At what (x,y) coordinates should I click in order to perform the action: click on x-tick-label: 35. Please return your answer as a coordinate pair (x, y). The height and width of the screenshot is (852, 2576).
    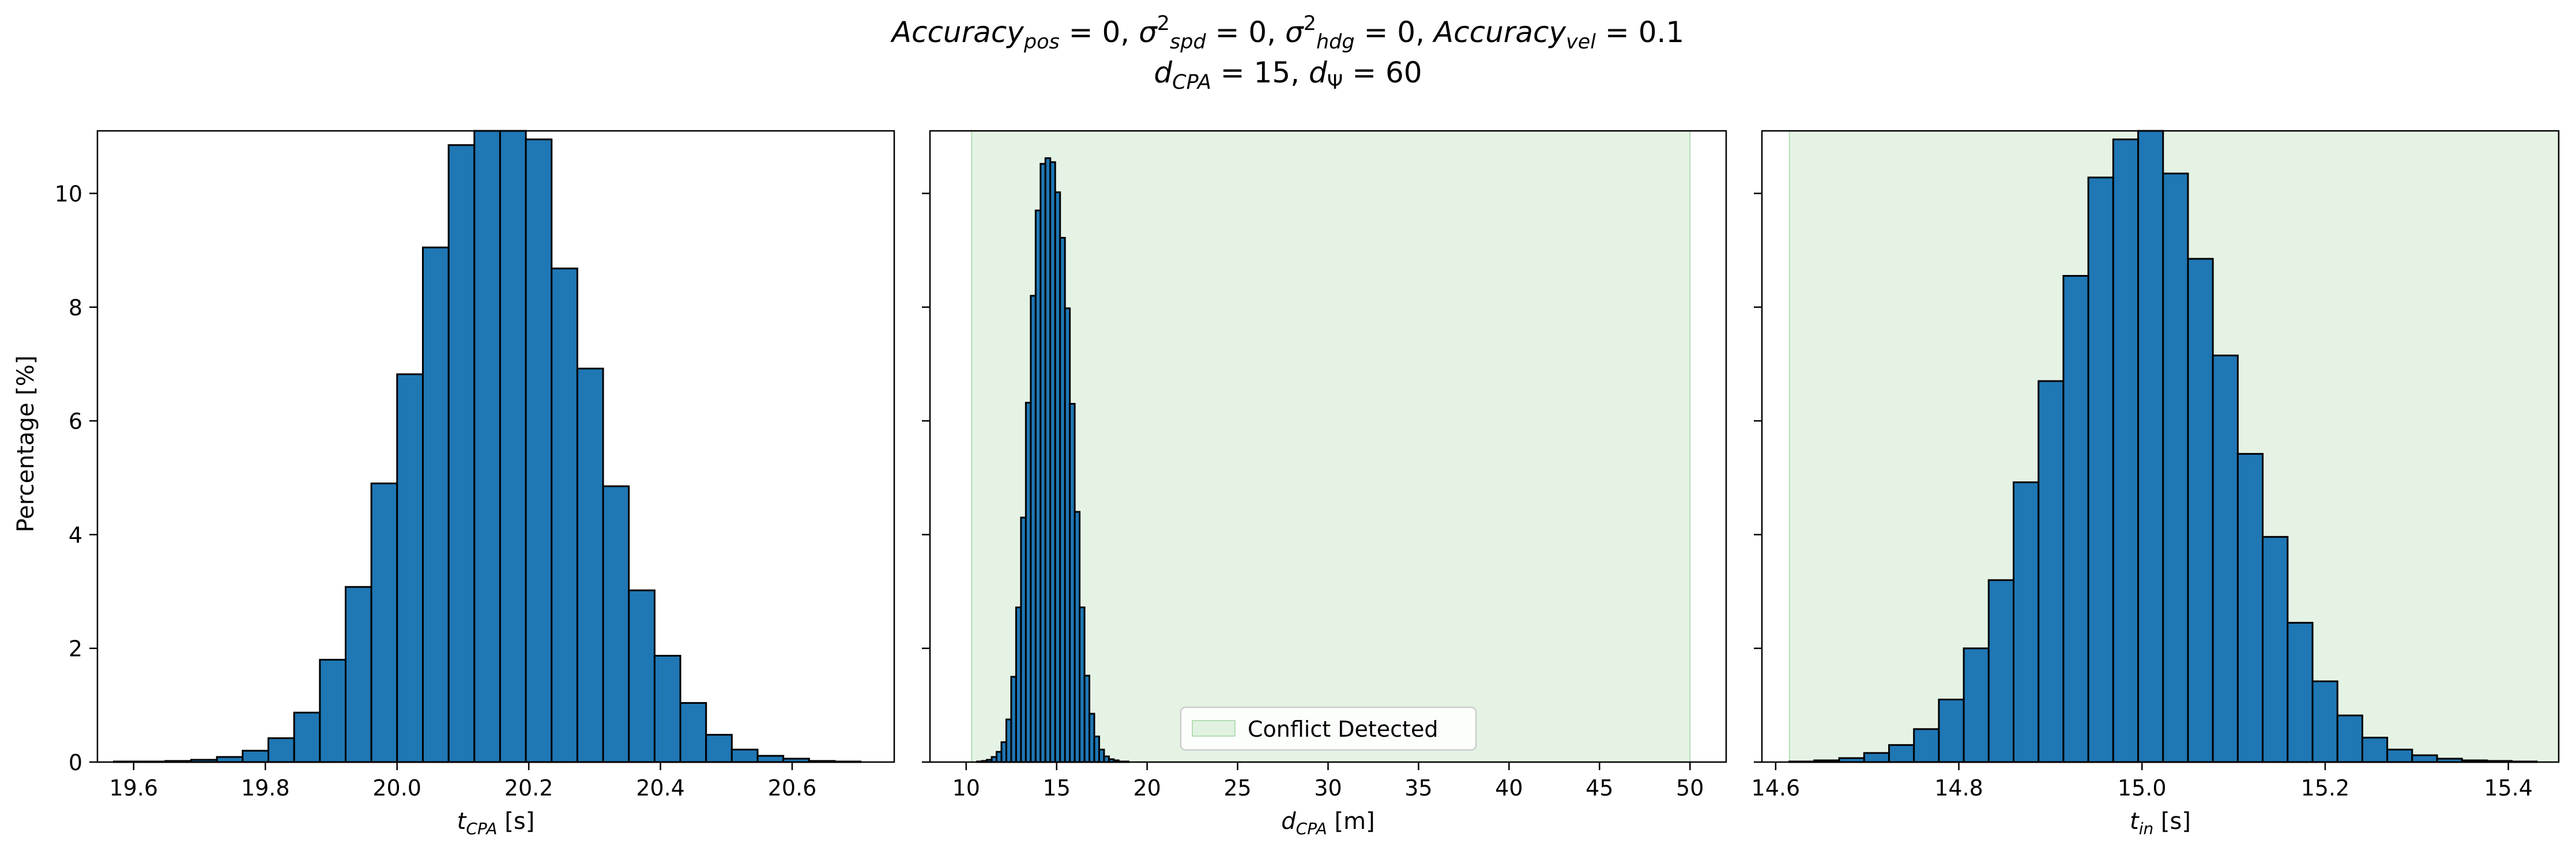
    Looking at the image, I should click on (1418, 788).